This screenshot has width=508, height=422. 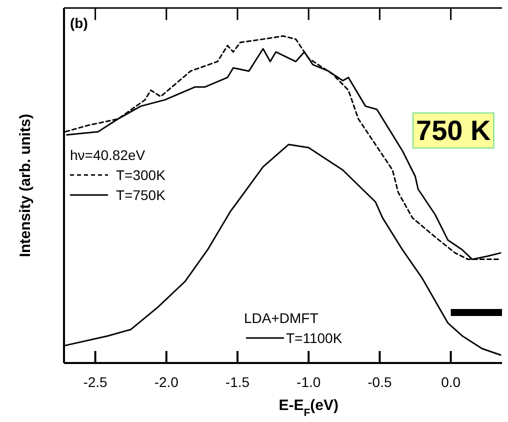 What do you see at coordinates (380, 382) in the screenshot?
I see `x-tick-label: -0.5` at bounding box center [380, 382].